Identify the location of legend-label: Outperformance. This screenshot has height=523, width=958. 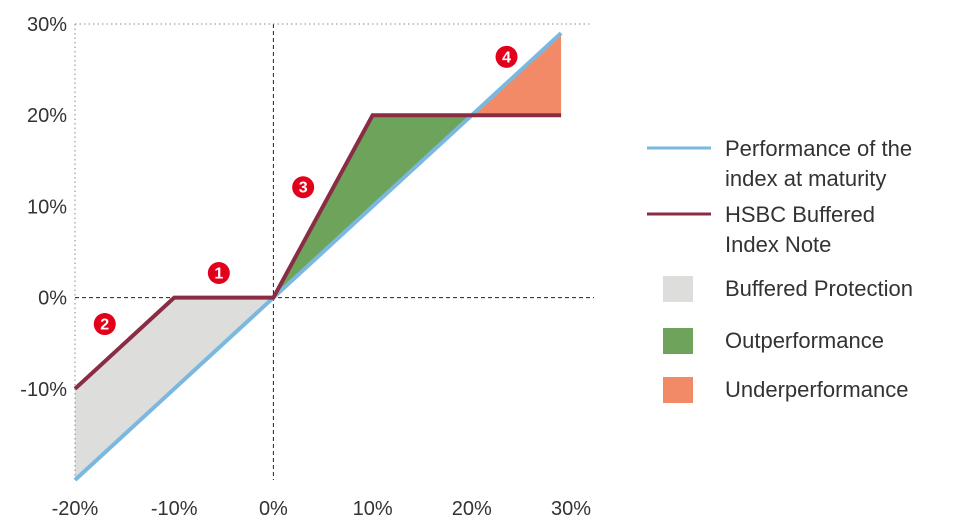
(804, 340).